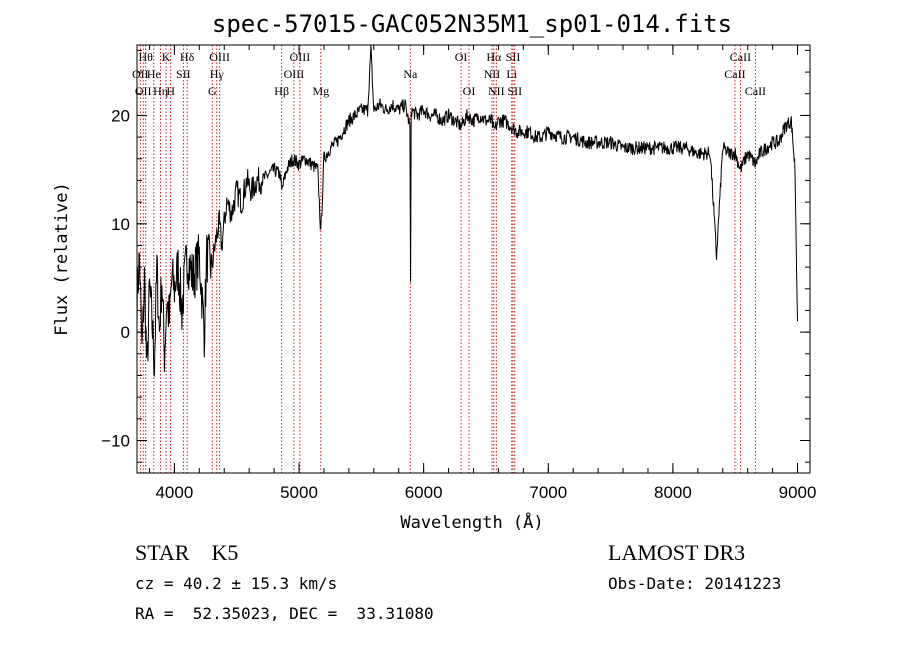  What do you see at coordinates (217, 74) in the screenshot?
I see `spectral-line-label: Hγ` at bounding box center [217, 74].